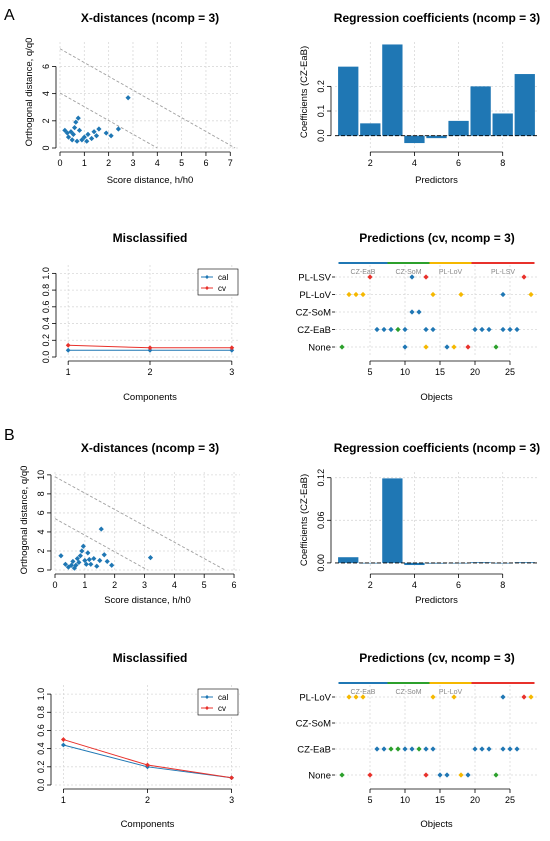 The image size is (550, 841). I want to click on x-tick-label: 10, so click(405, 800).